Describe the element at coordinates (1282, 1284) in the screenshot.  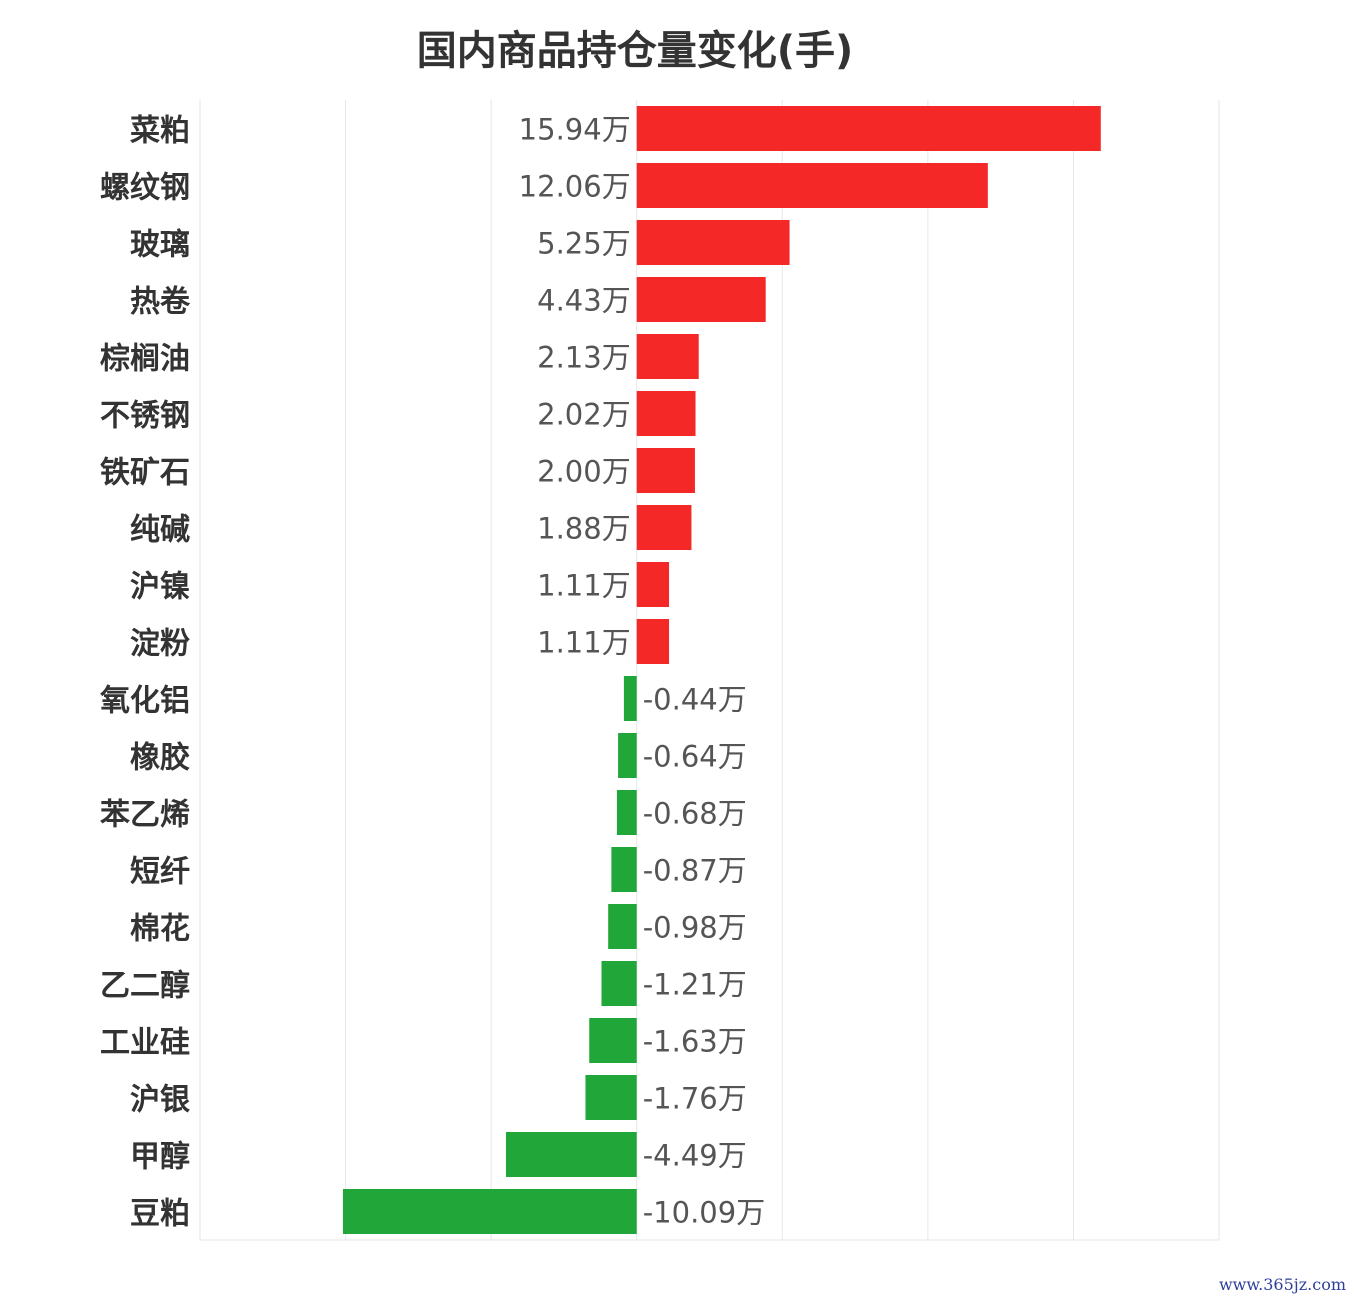
I see `watermark: www.365jz.com` at that location.